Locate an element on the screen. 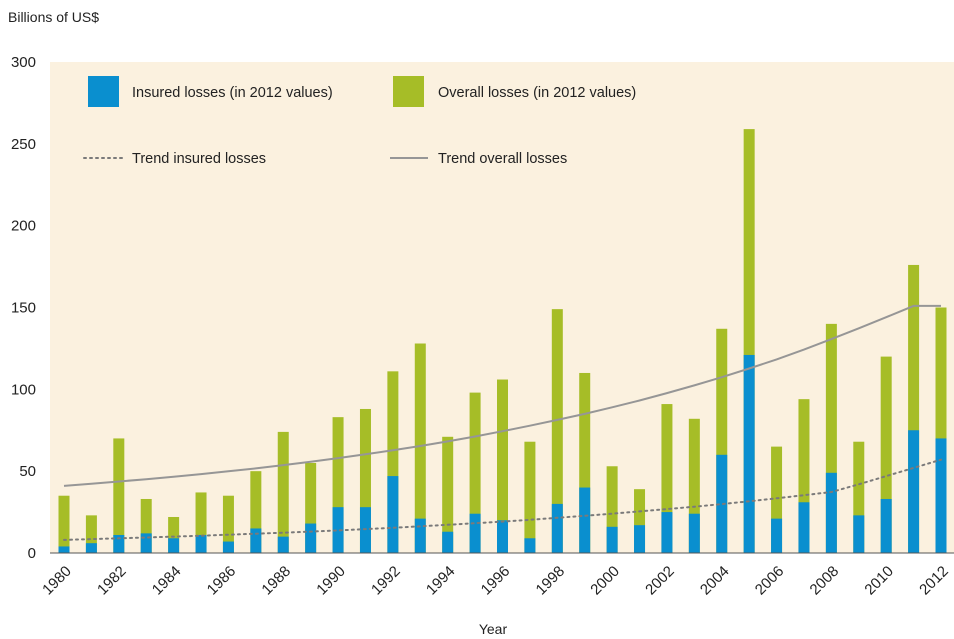 The image size is (954, 639). x-tick-label: 1994 is located at coordinates (441, 581).